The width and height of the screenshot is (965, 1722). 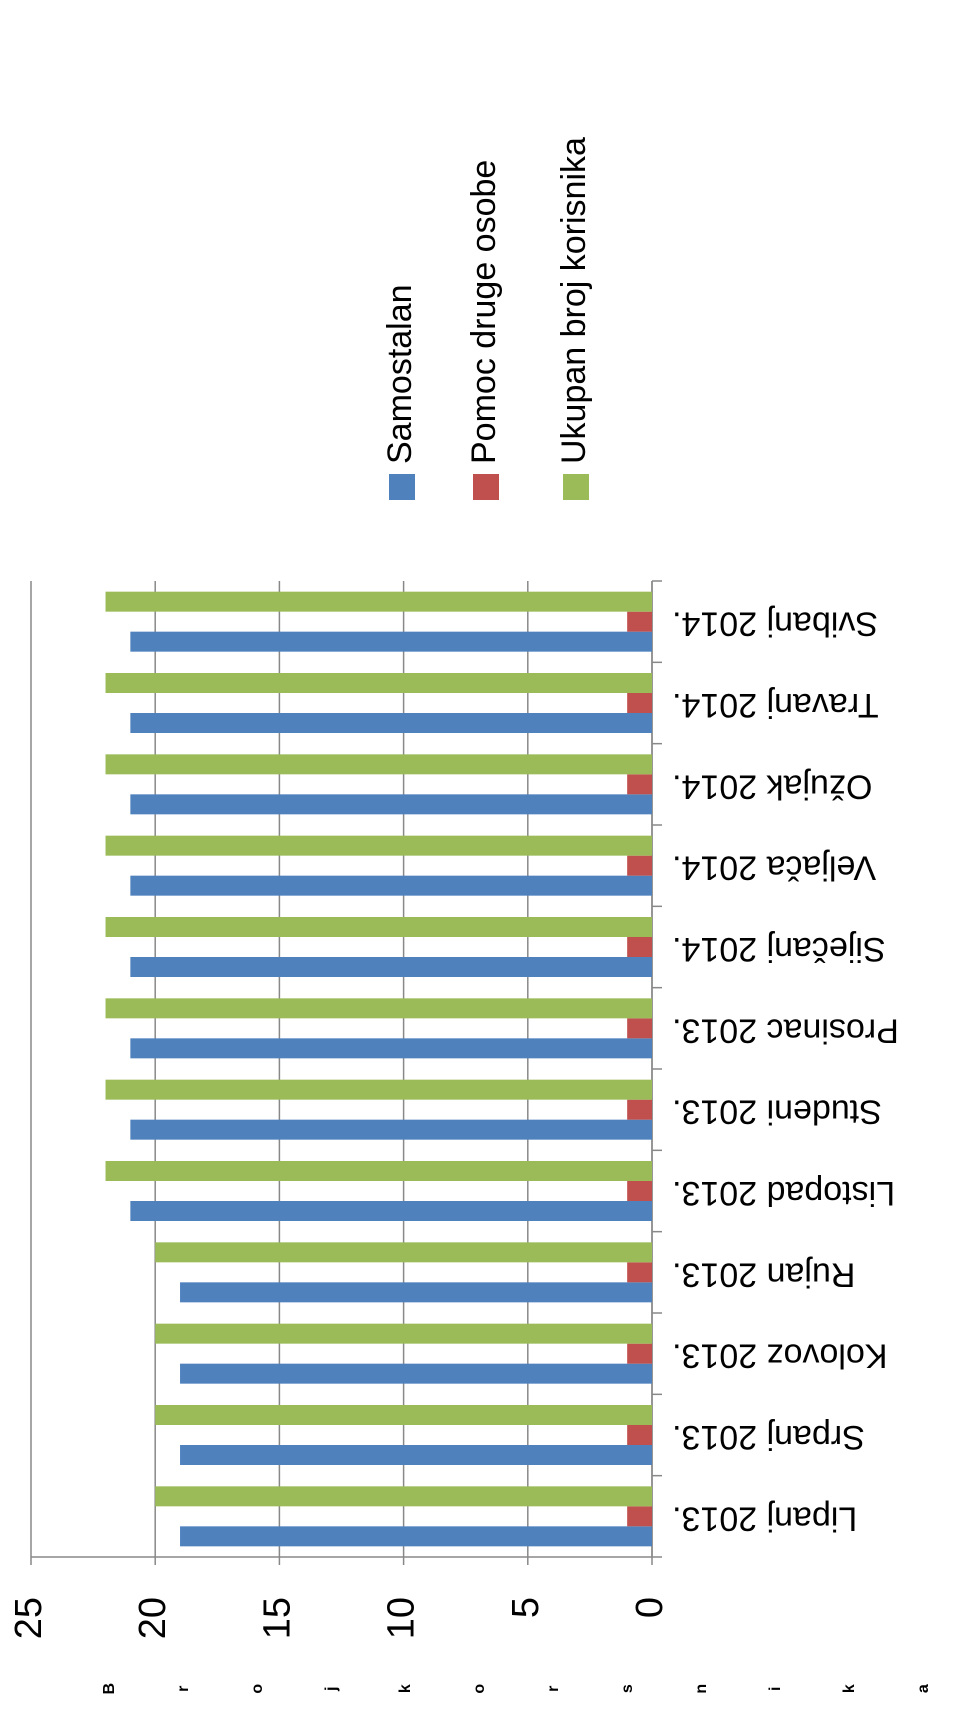 What do you see at coordinates (277, 1618) in the screenshot?
I see `y-tick-label: 15` at bounding box center [277, 1618].